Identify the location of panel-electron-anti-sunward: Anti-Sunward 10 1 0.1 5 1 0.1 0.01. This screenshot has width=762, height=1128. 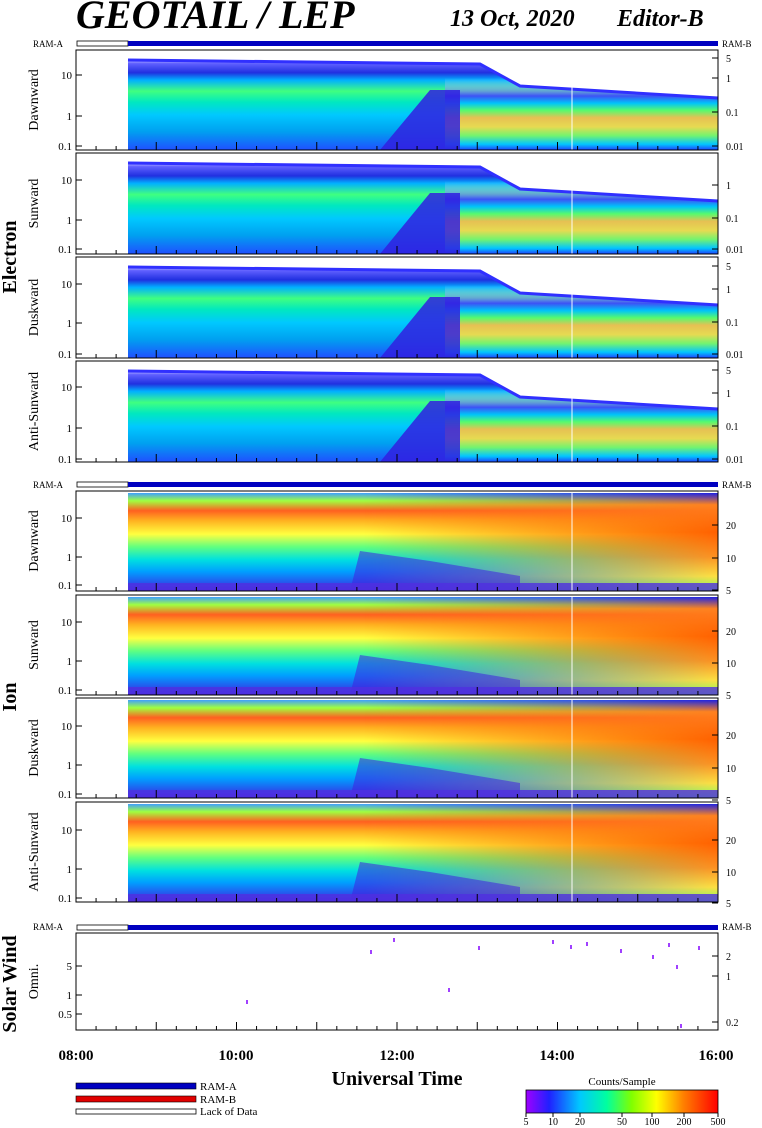
(385, 413).